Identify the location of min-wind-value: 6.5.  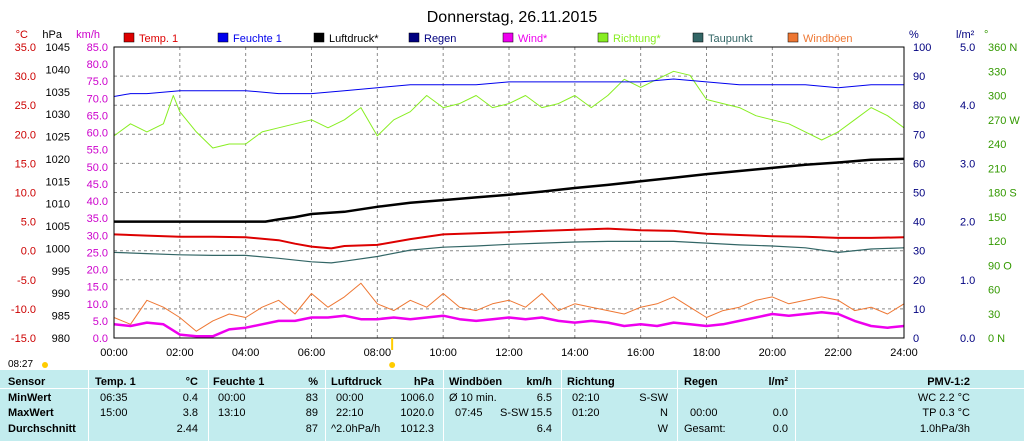
(544, 398).